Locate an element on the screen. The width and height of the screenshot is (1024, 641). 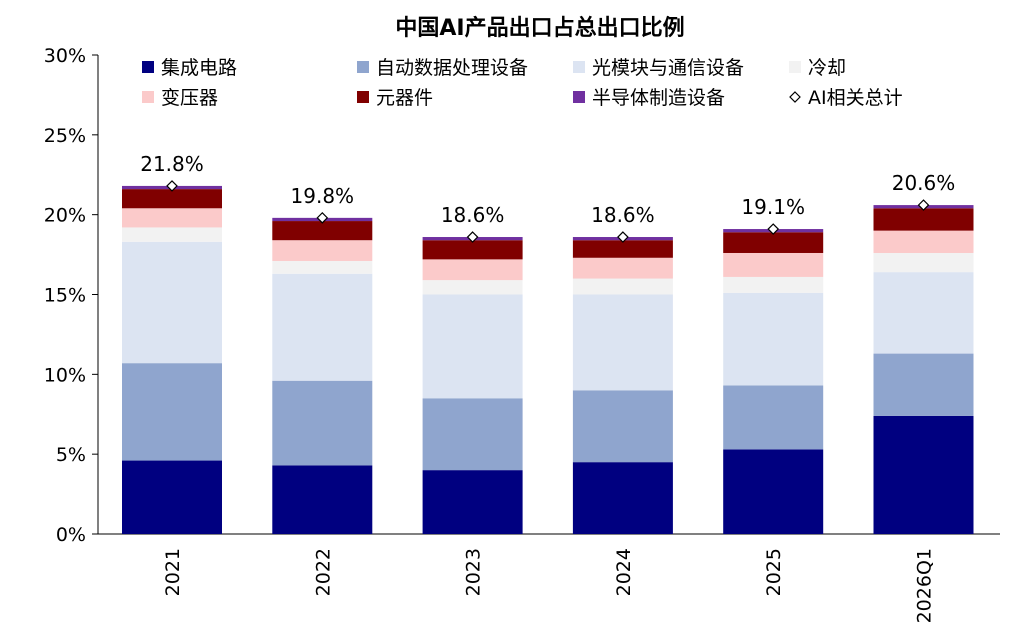
legend-label: 集成电路 is located at coordinates (199, 68).